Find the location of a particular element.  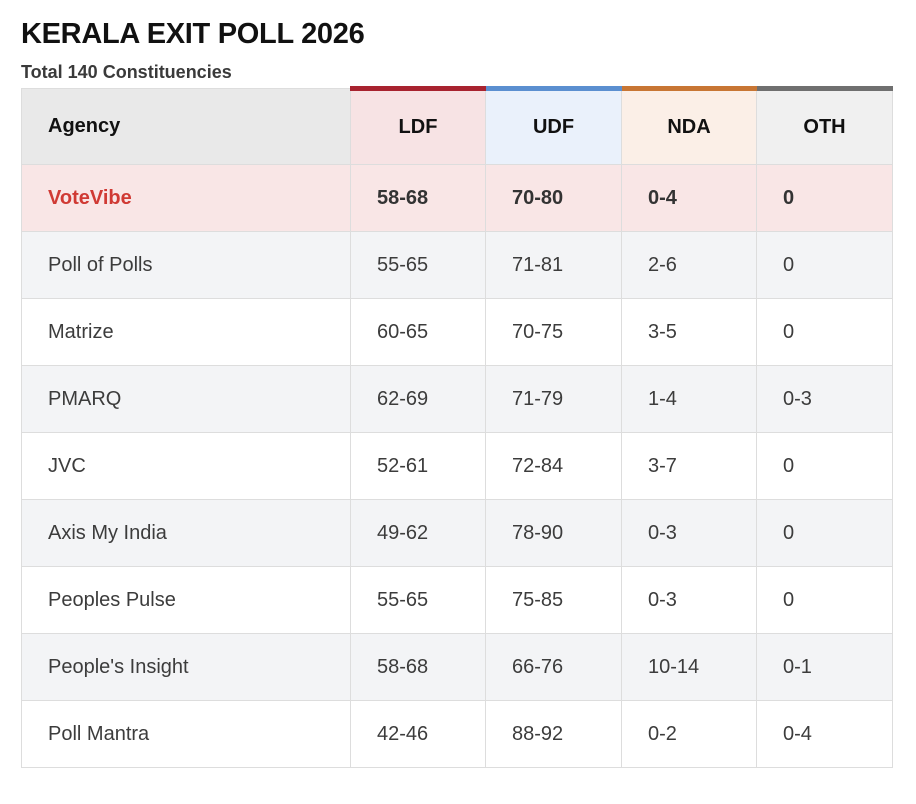

header-nda: NDA is located at coordinates (689, 125).